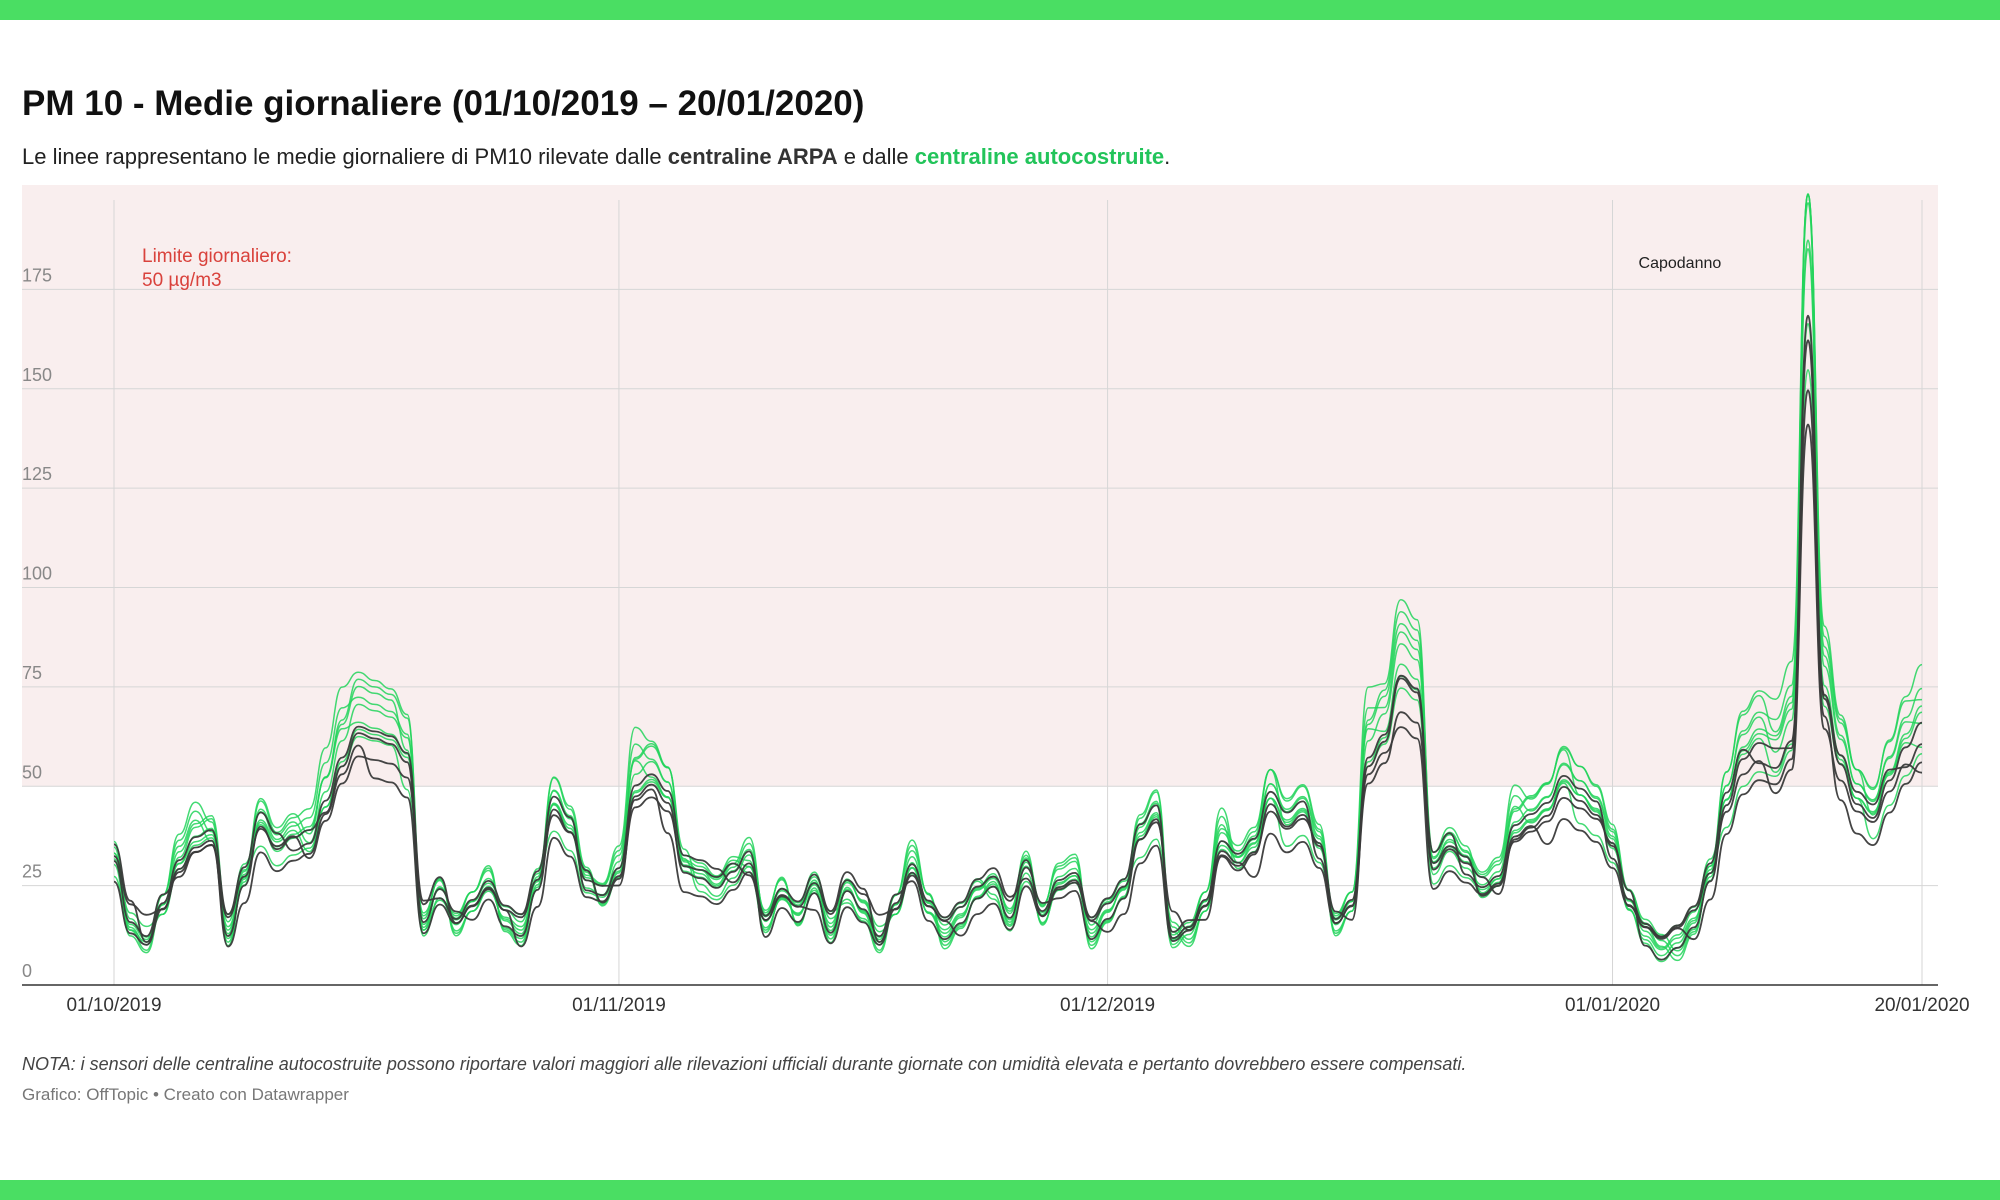 This screenshot has height=1200, width=2000. I want to click on y-tick-150: 150, so click(37, 375).